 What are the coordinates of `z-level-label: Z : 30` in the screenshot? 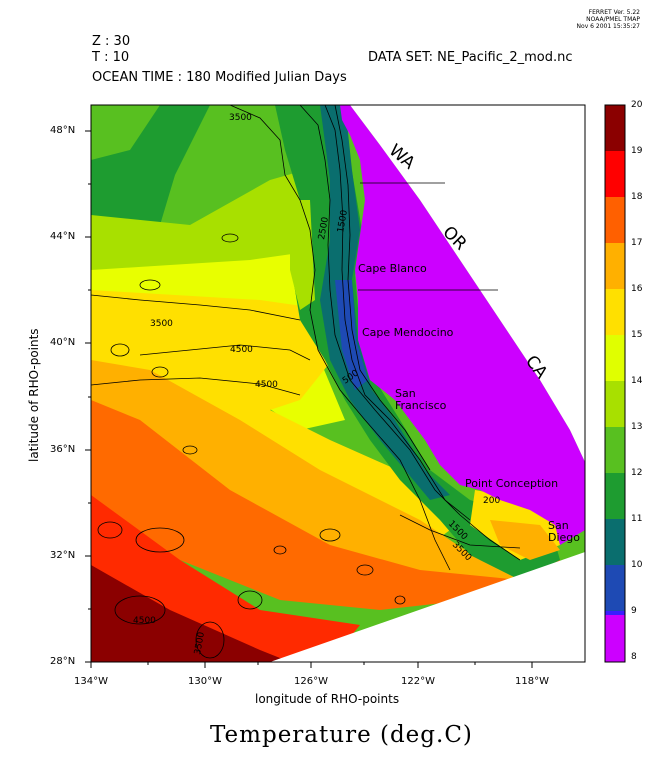 It's located at (111, 41).